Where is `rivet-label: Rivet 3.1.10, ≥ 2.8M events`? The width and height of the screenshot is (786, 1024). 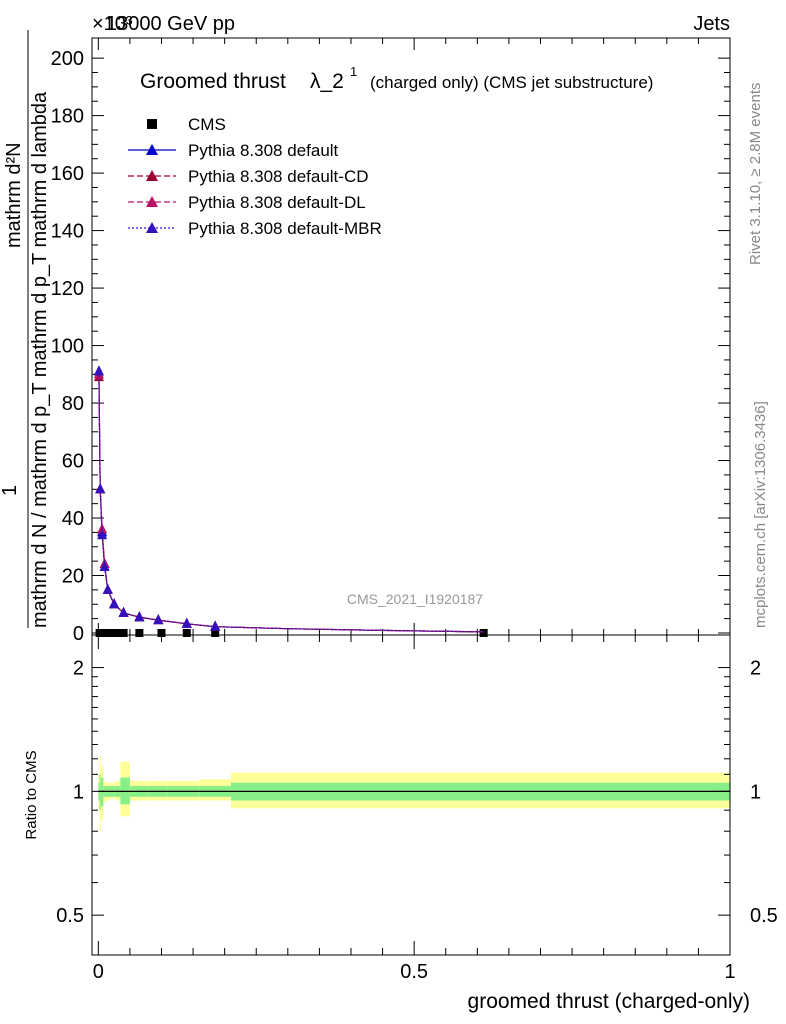
rivet-label: Rivet 3.1.10, ≥ 2.8M events is located at coordinates (755, 174).